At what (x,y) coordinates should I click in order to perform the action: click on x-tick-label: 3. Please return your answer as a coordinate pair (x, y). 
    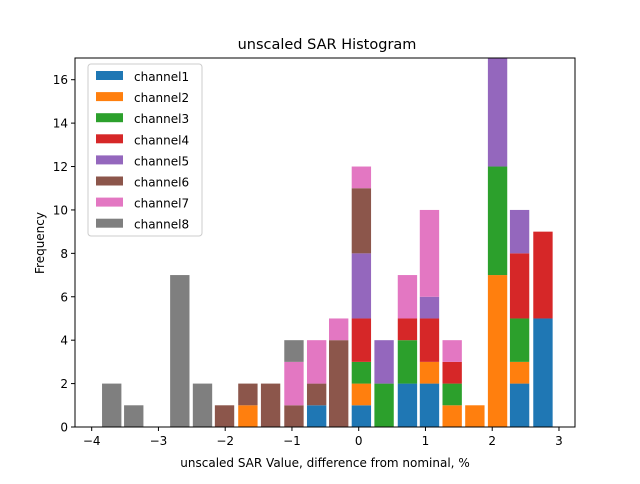
    Looking at the image, I should click on (559, 441).